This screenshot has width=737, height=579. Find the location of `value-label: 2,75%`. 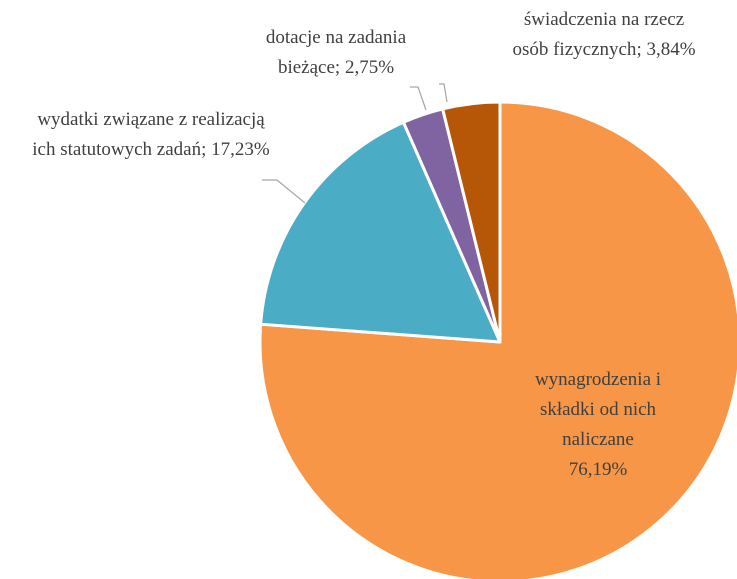

value-label: 2,75% is located at coordinates (369, 67).